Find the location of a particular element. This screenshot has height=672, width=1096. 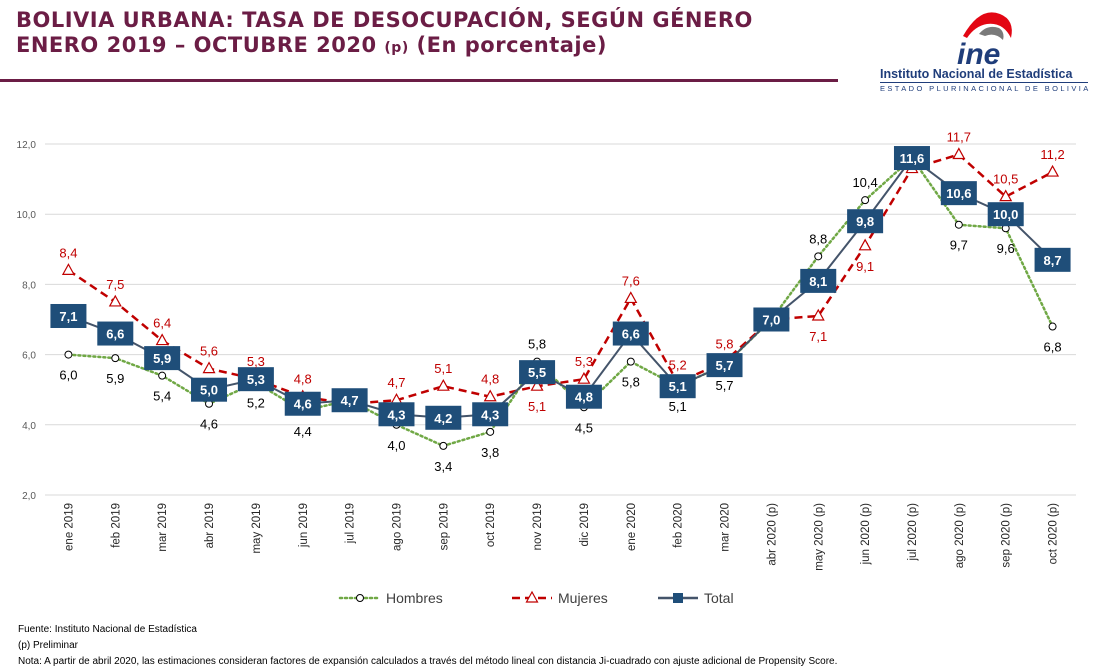

data-label-total: 10,0 is located at coordinates (1005, 214).